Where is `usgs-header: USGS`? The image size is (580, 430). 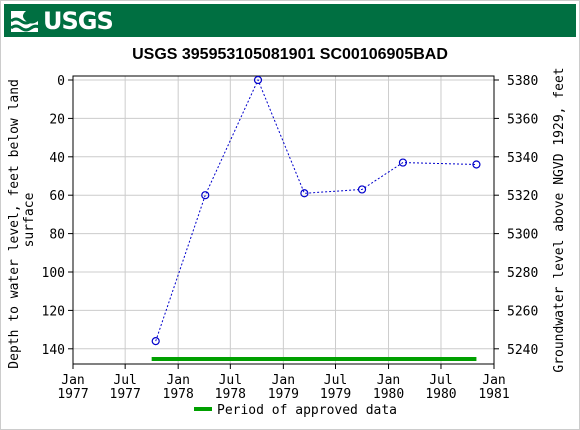
usgs-header: USGS is located at coordinates (290, 20).